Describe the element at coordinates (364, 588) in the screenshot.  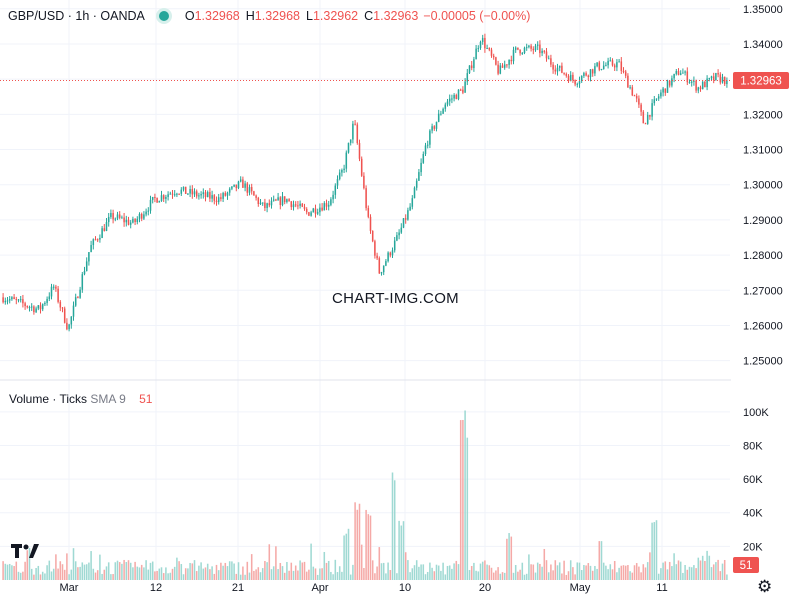
I see `time-axis: Mar 12 21 Apr 10 20 May 11` at that location.